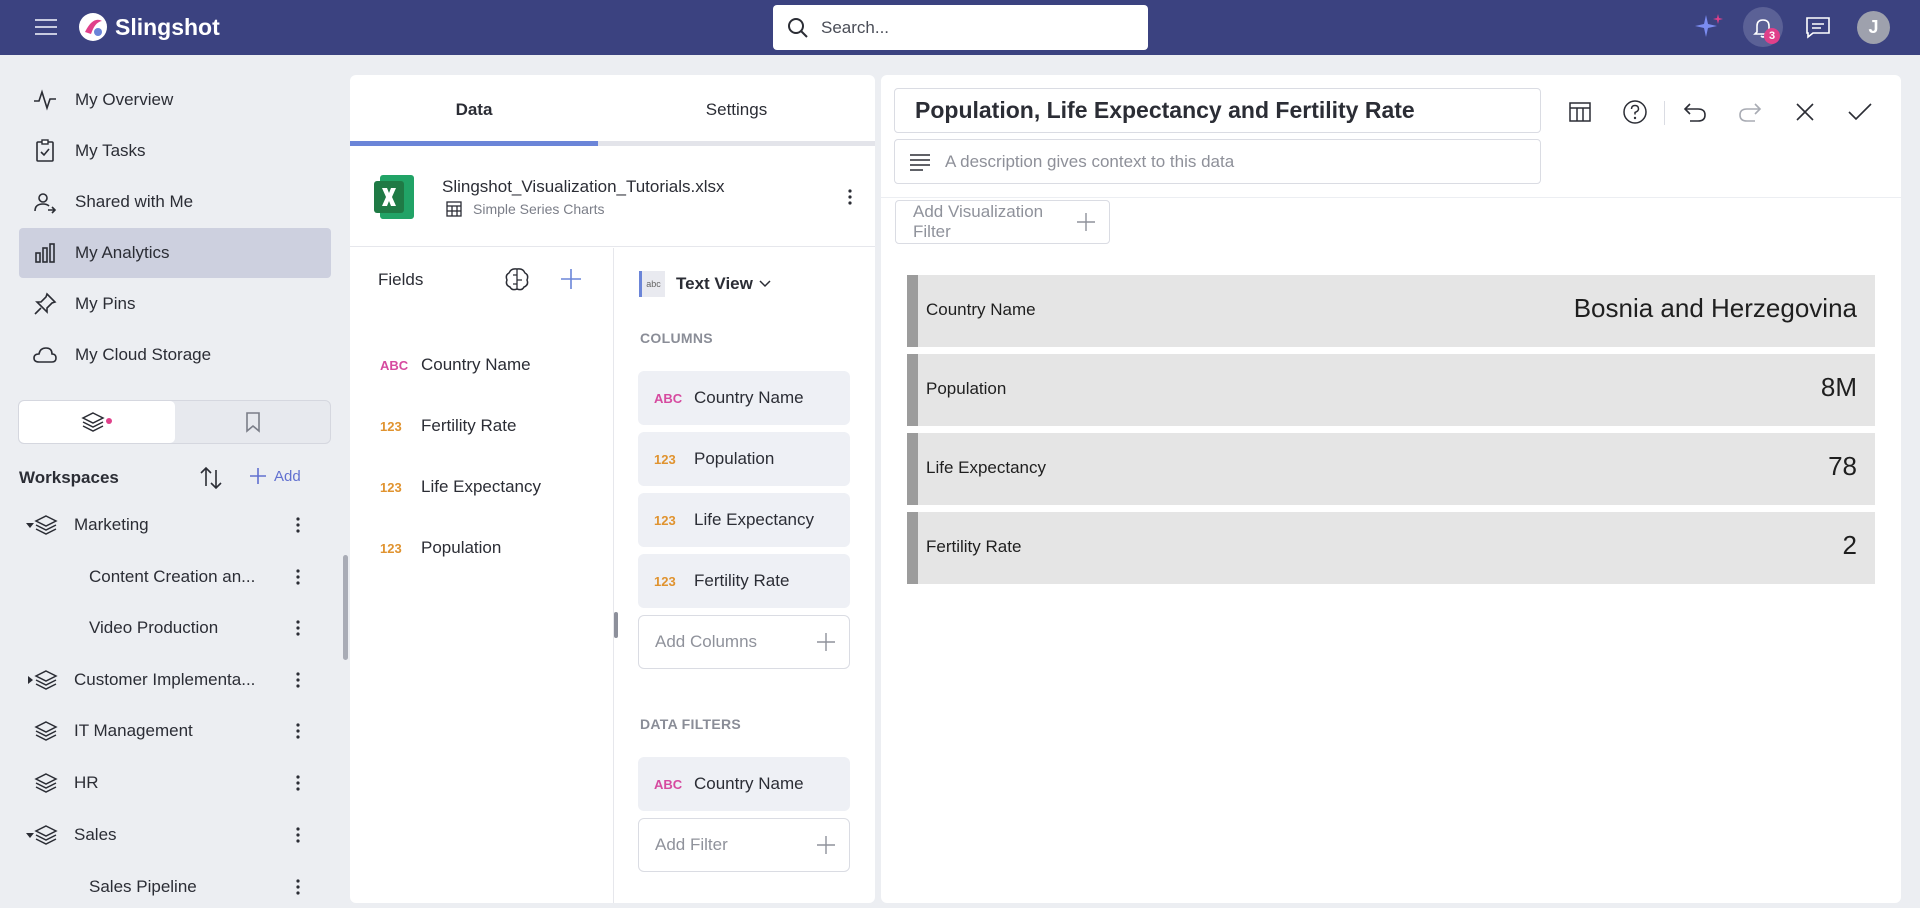  Describe the element at coordinates (1860, 112) in the screenshot. I see `check-icon` at that location.